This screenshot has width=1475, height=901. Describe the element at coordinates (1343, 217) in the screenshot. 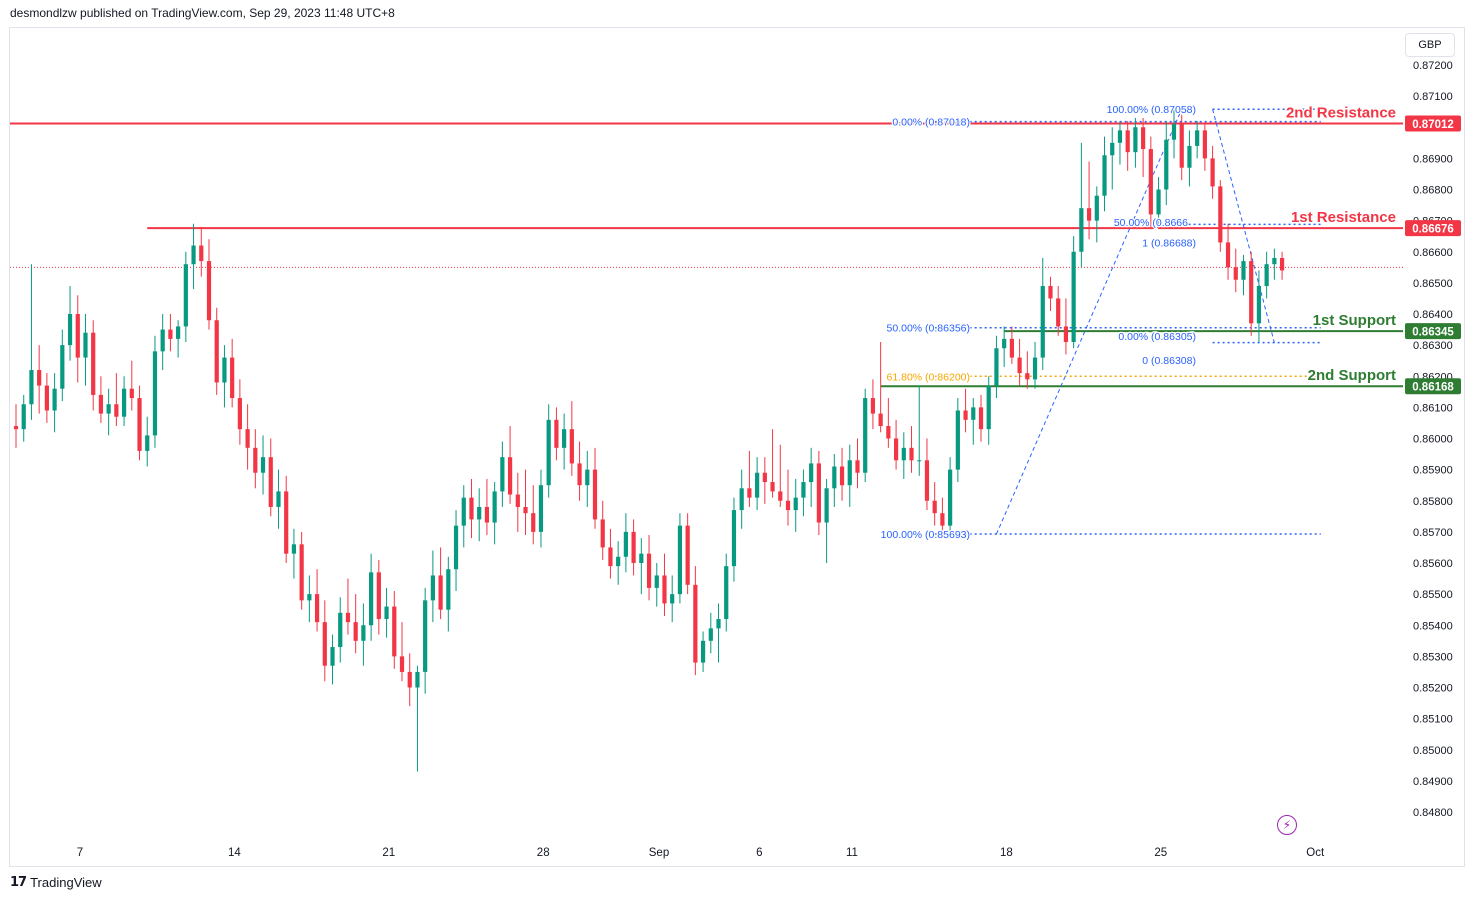

I see `level-label: 1st Resistance` at that location.